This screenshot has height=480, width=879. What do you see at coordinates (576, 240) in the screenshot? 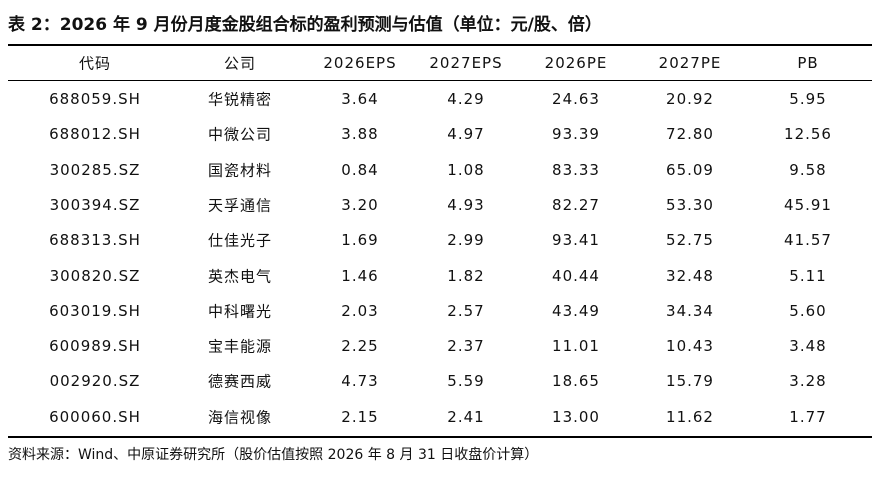
I see `table-cell: 93.41` at bounding box center [576, 240].